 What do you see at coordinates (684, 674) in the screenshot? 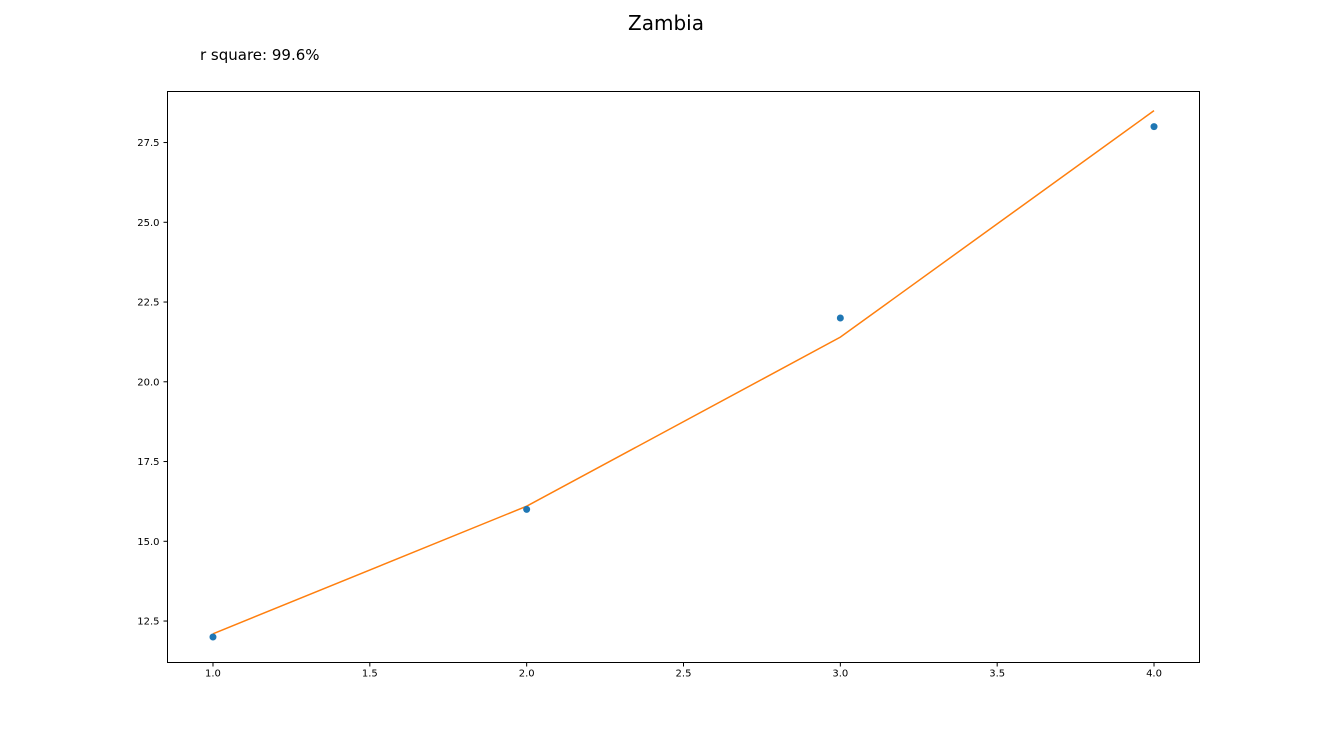
I see `x-tick-label: 2.5` at bounding box center [684, 674].